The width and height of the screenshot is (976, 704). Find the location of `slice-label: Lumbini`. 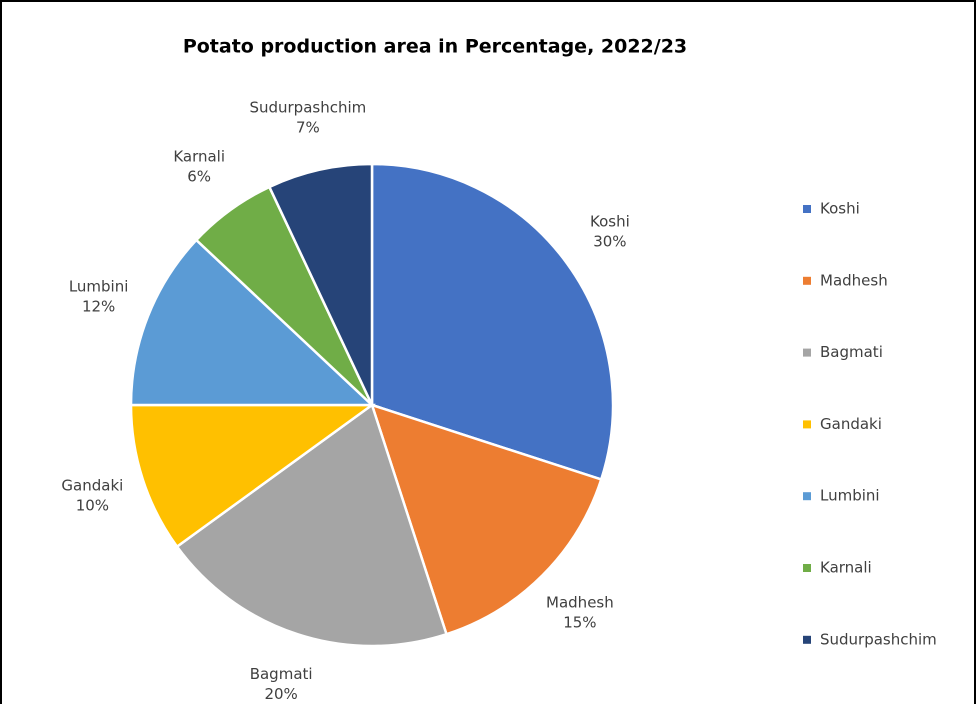

slice-label: Lumbini is located at coordinates (99, 286).